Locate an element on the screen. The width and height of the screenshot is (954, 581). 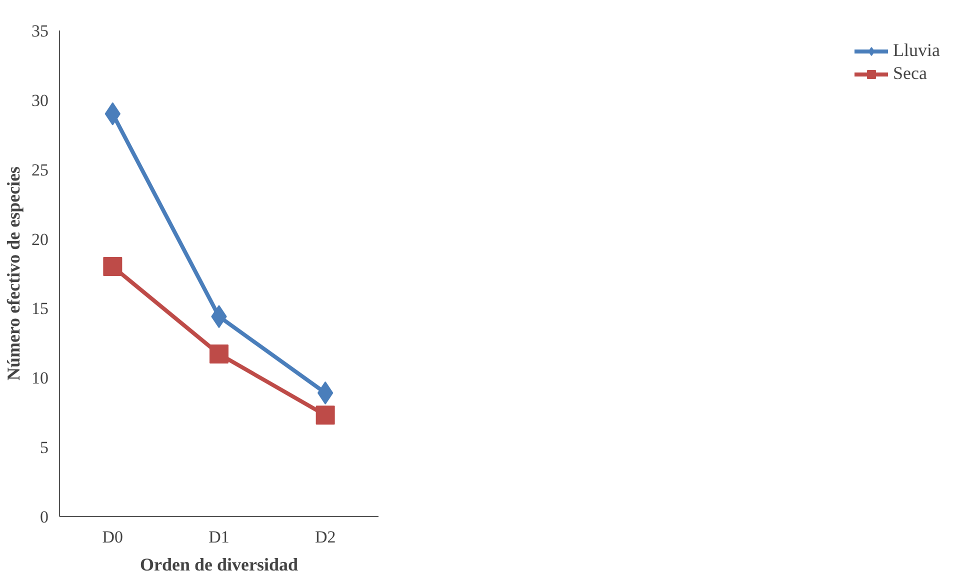
x-tick-label: D0 is located at coordinates (113, 537).